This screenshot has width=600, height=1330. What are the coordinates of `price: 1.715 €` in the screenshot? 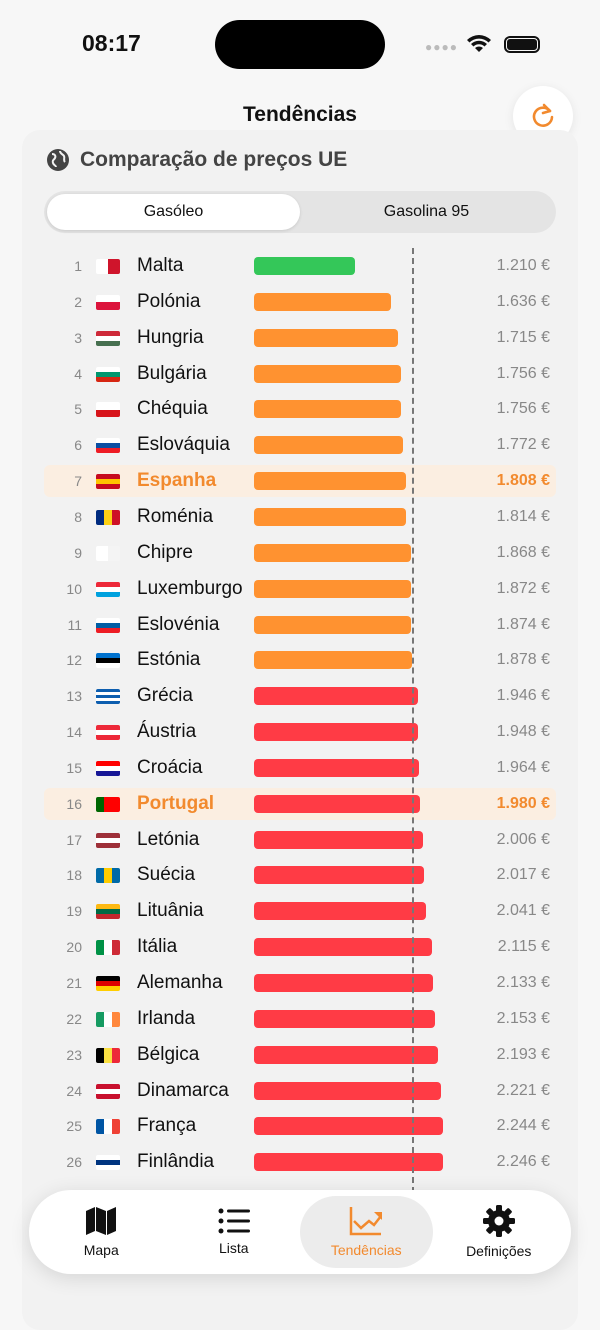 It's located at (523, 337).